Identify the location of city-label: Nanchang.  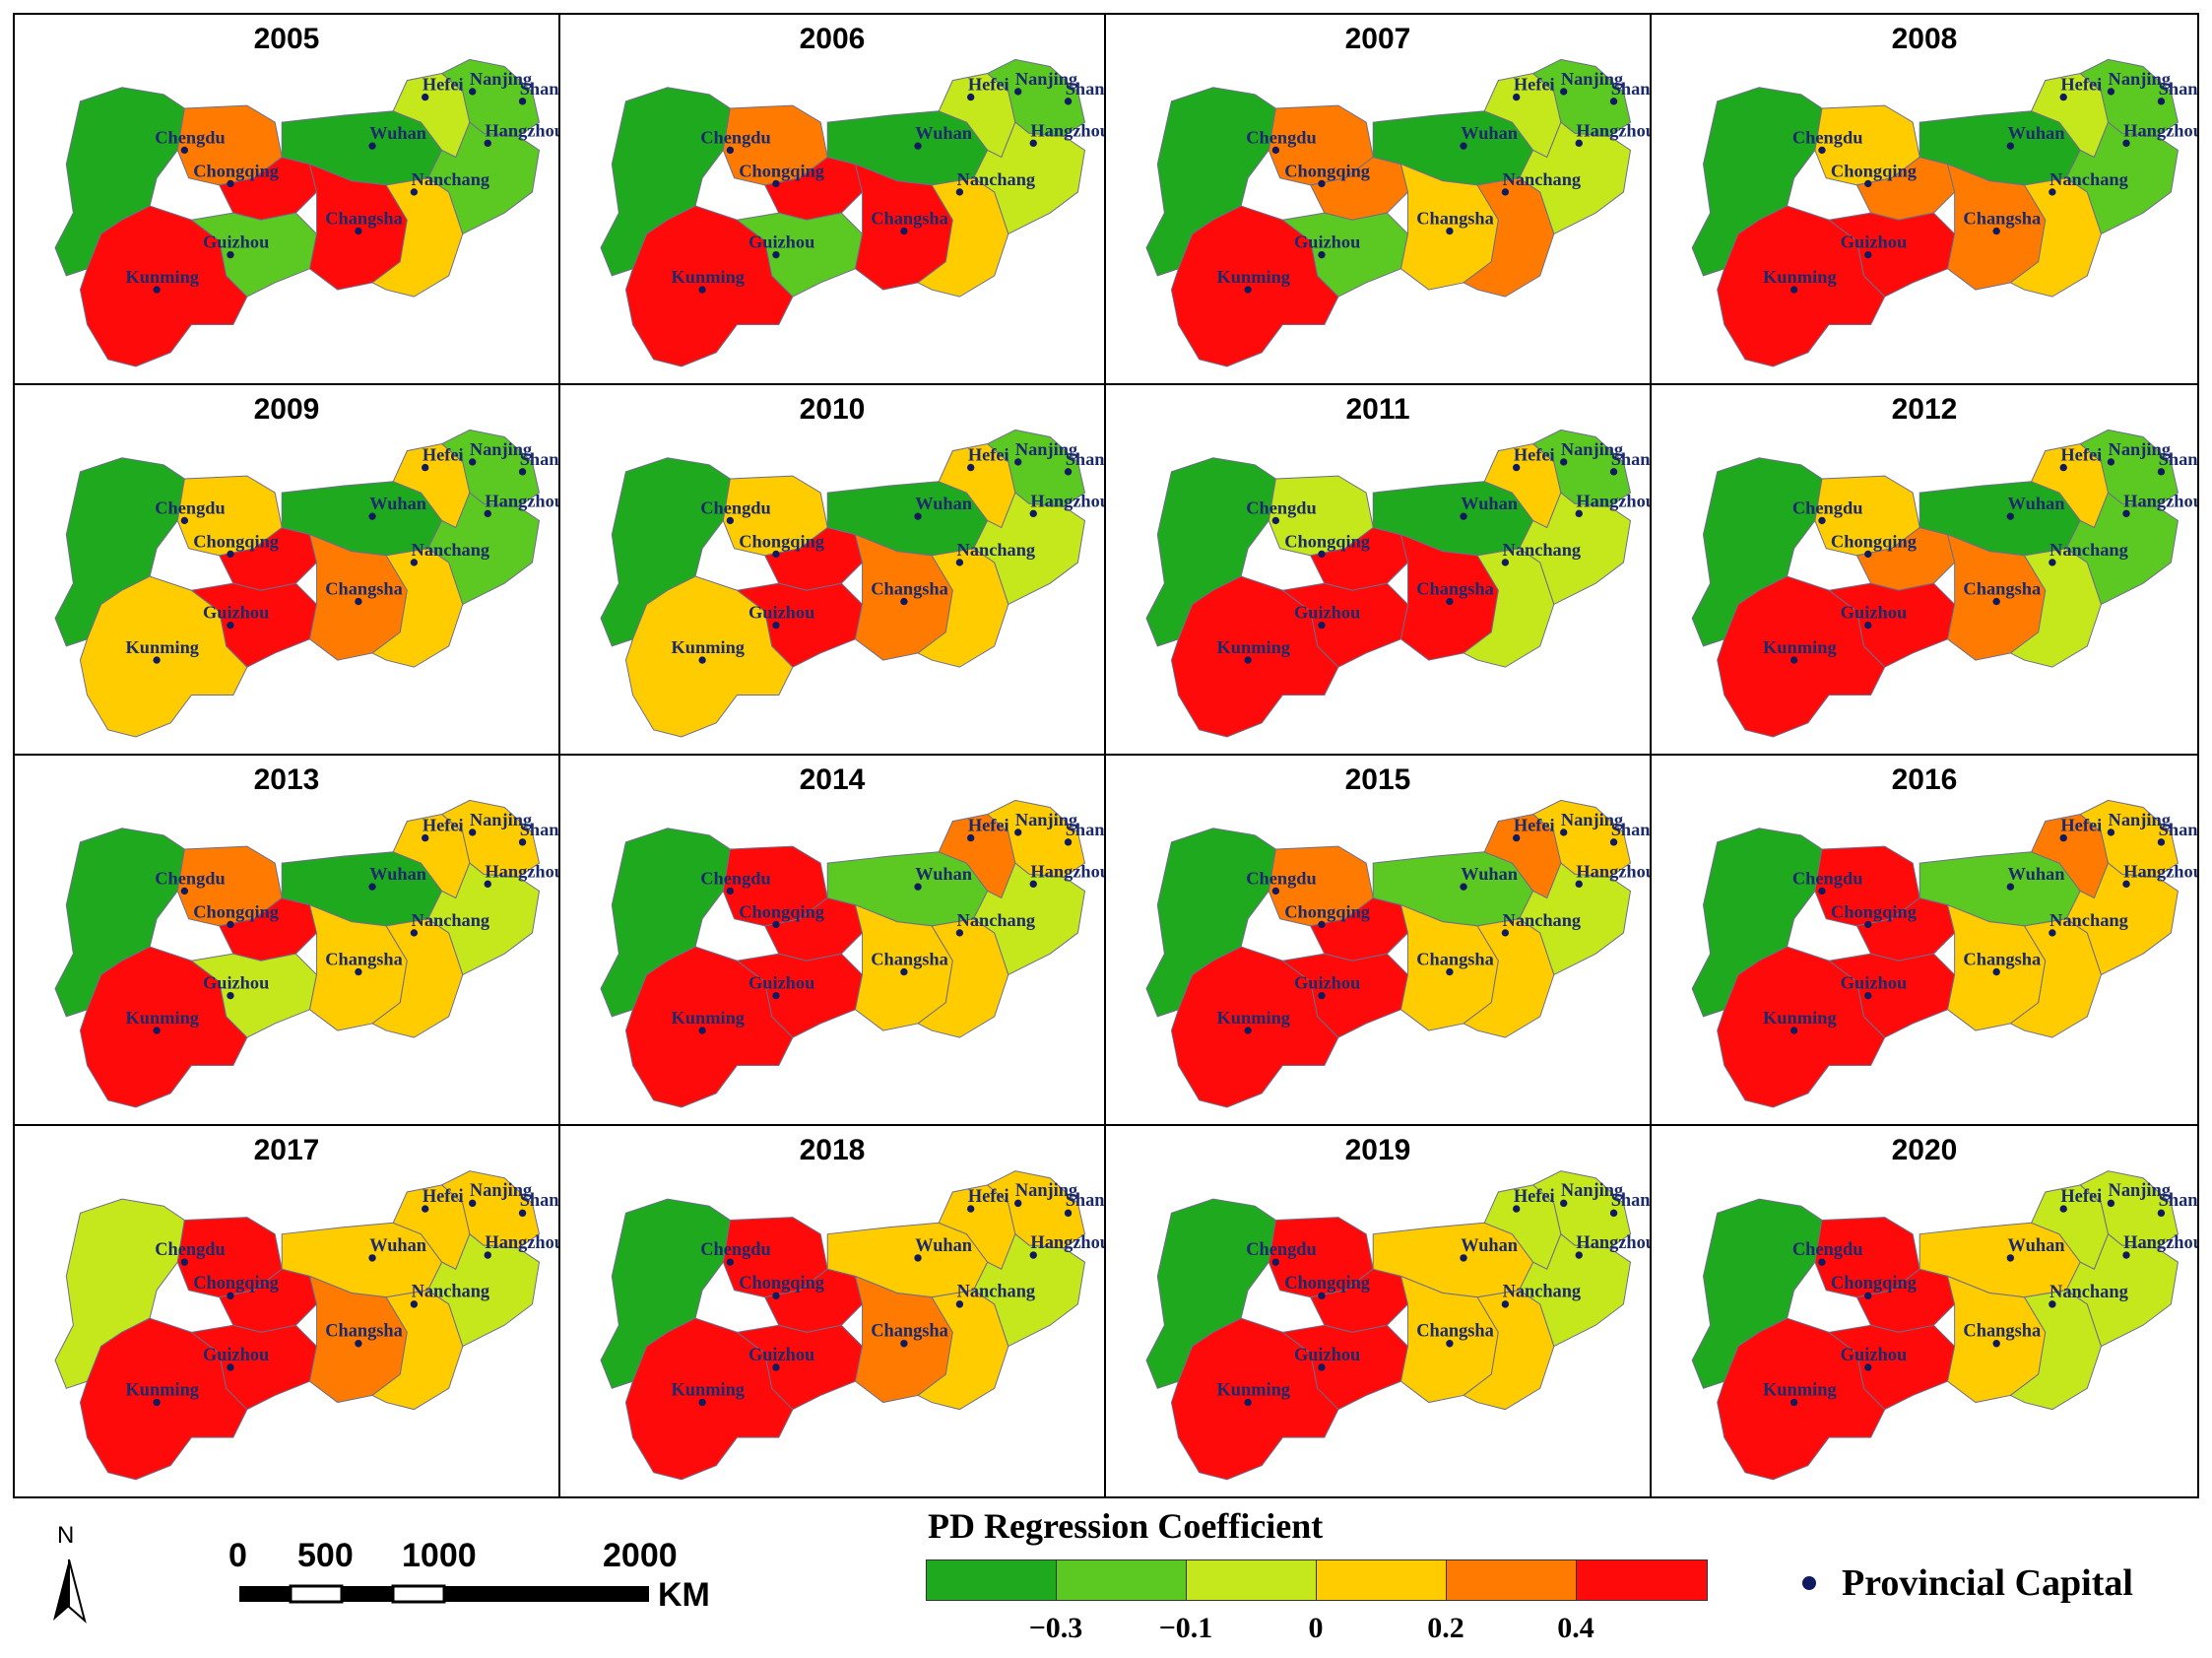
(2089, 550).